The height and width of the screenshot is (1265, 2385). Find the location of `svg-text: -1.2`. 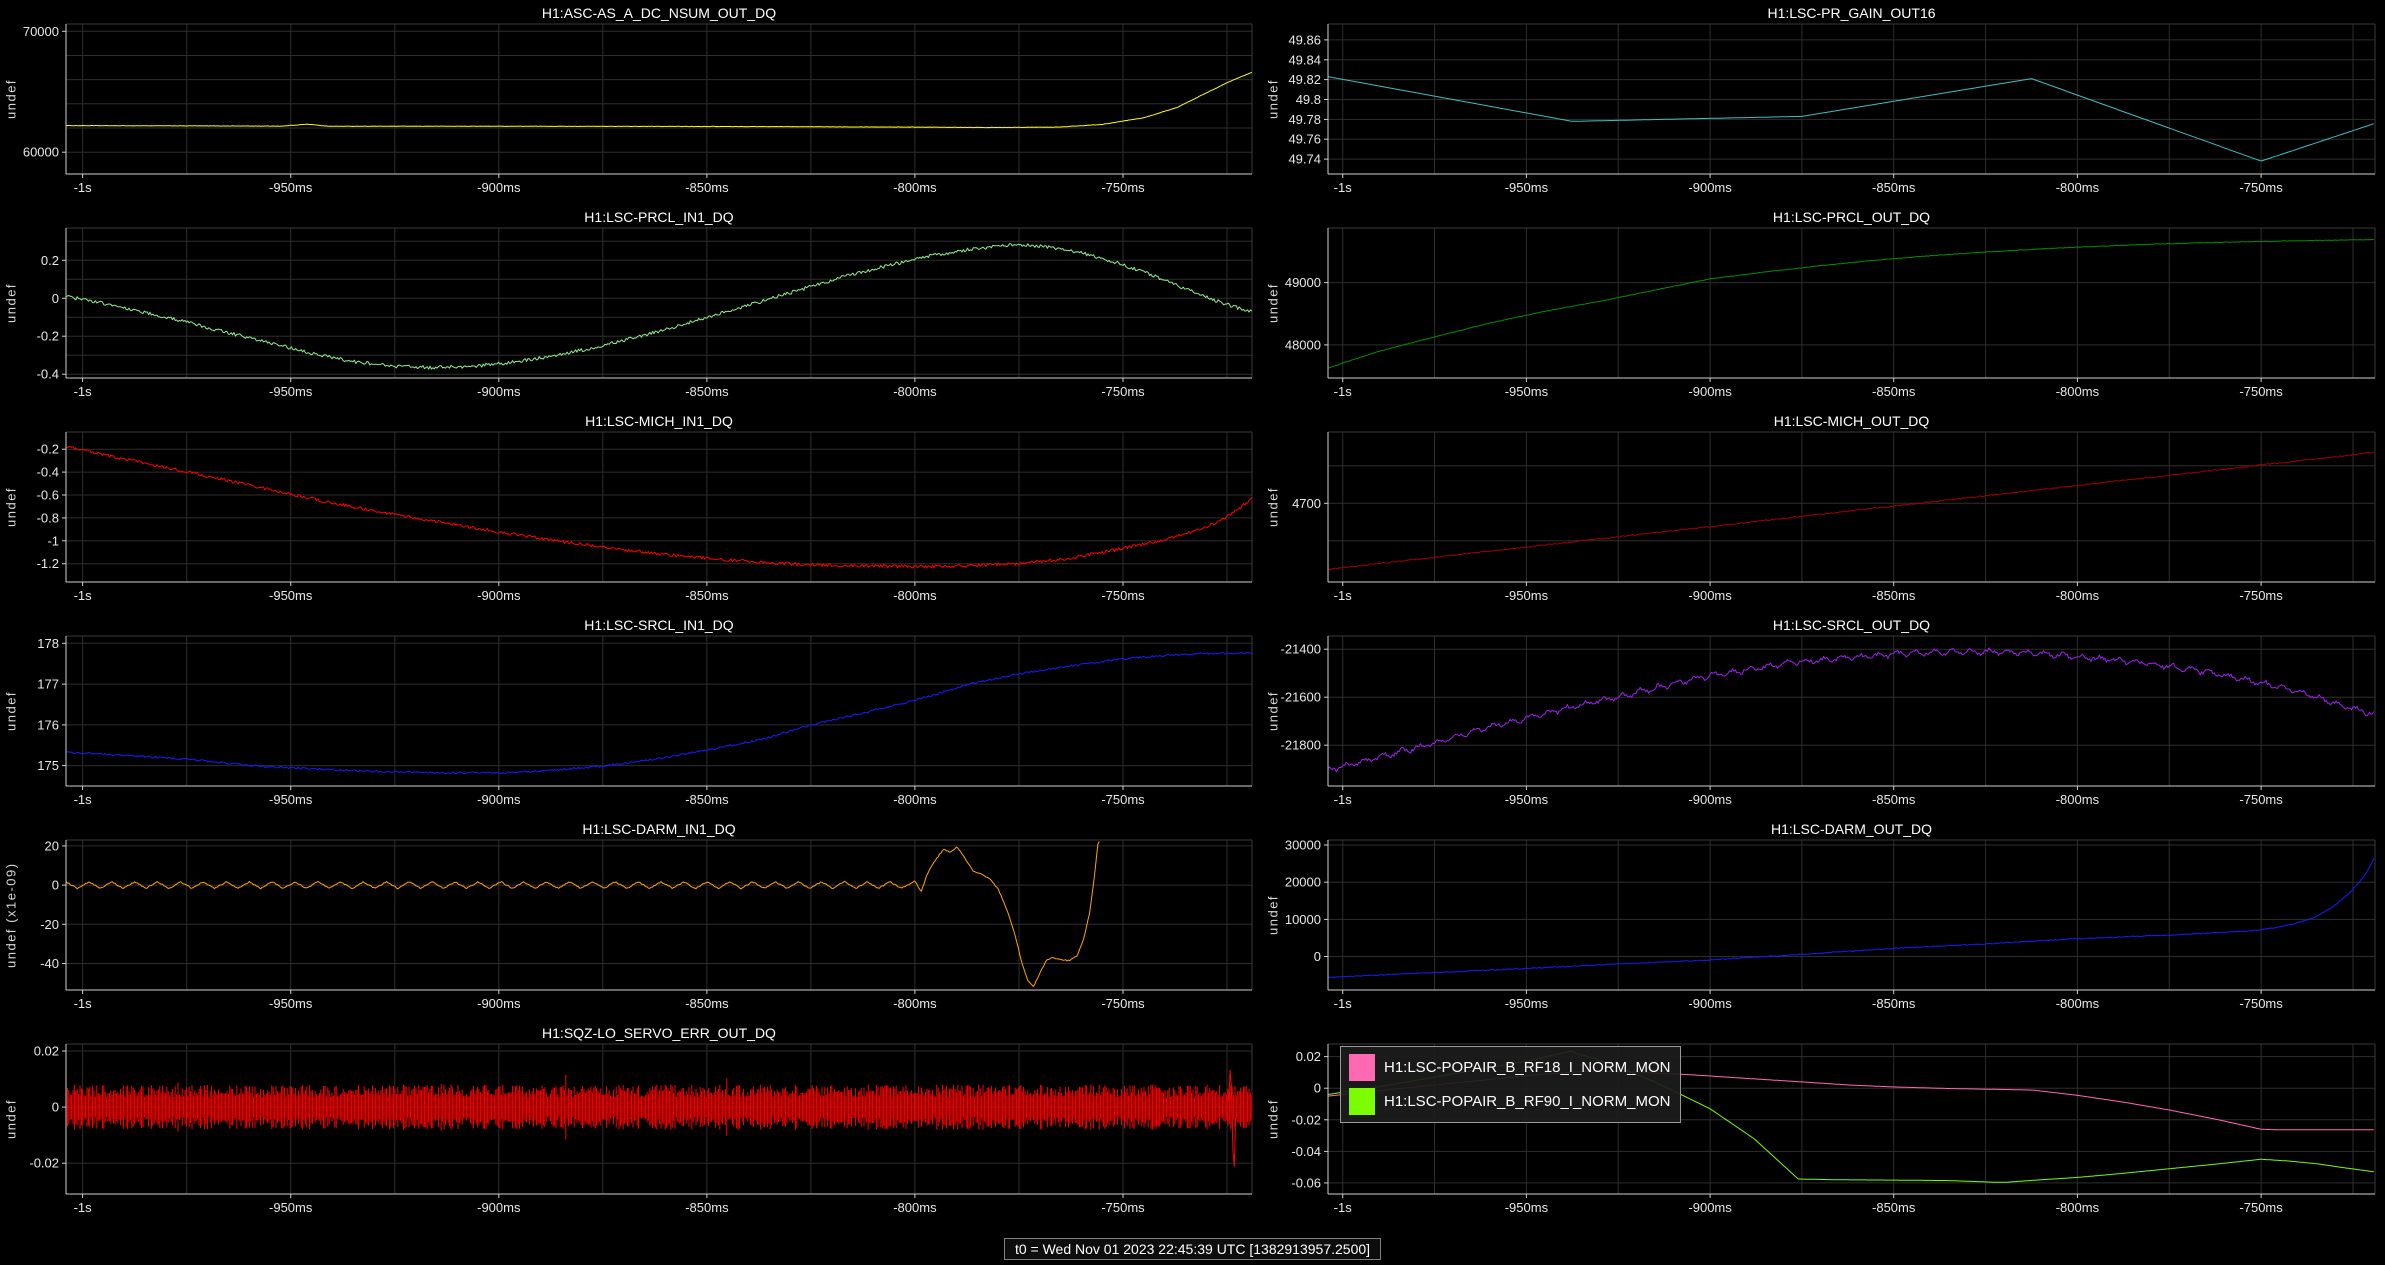

svg-text: -1.2 is located at coordinates (48, 563).